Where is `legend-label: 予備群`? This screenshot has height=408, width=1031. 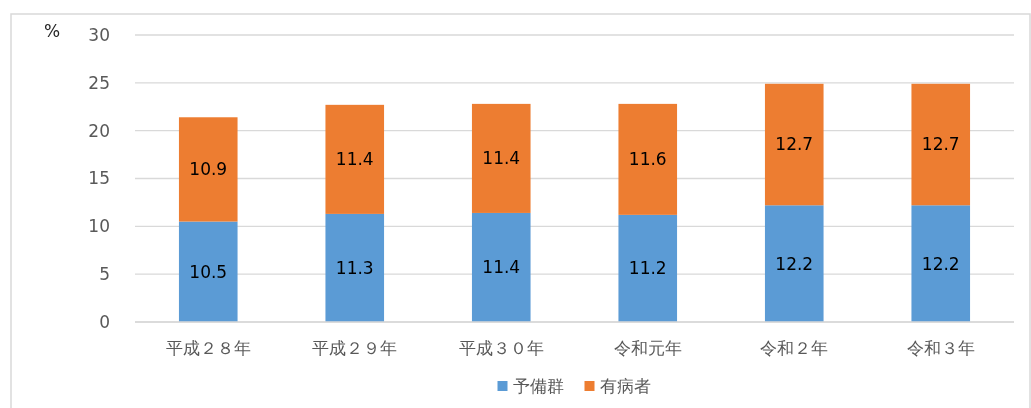
legend-label: 予備群 is located at coordinates (538, 385).